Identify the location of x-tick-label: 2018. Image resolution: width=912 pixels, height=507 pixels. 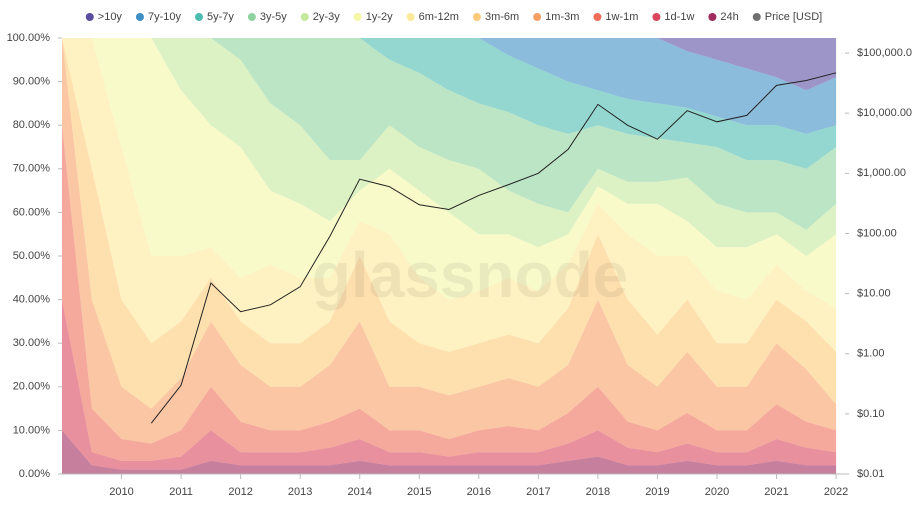
(598, 492).